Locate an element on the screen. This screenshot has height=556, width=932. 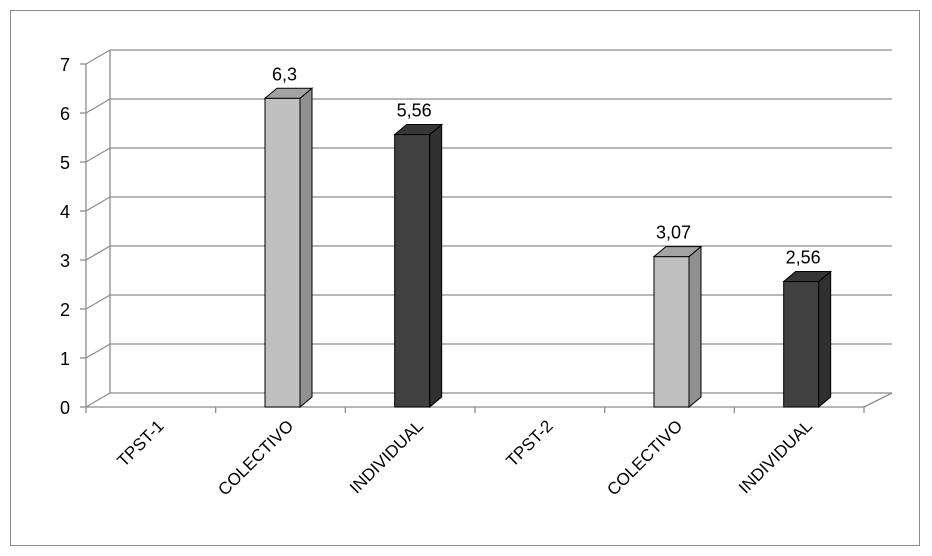
data-label: 6,3 is located at coordinates (284, 74).